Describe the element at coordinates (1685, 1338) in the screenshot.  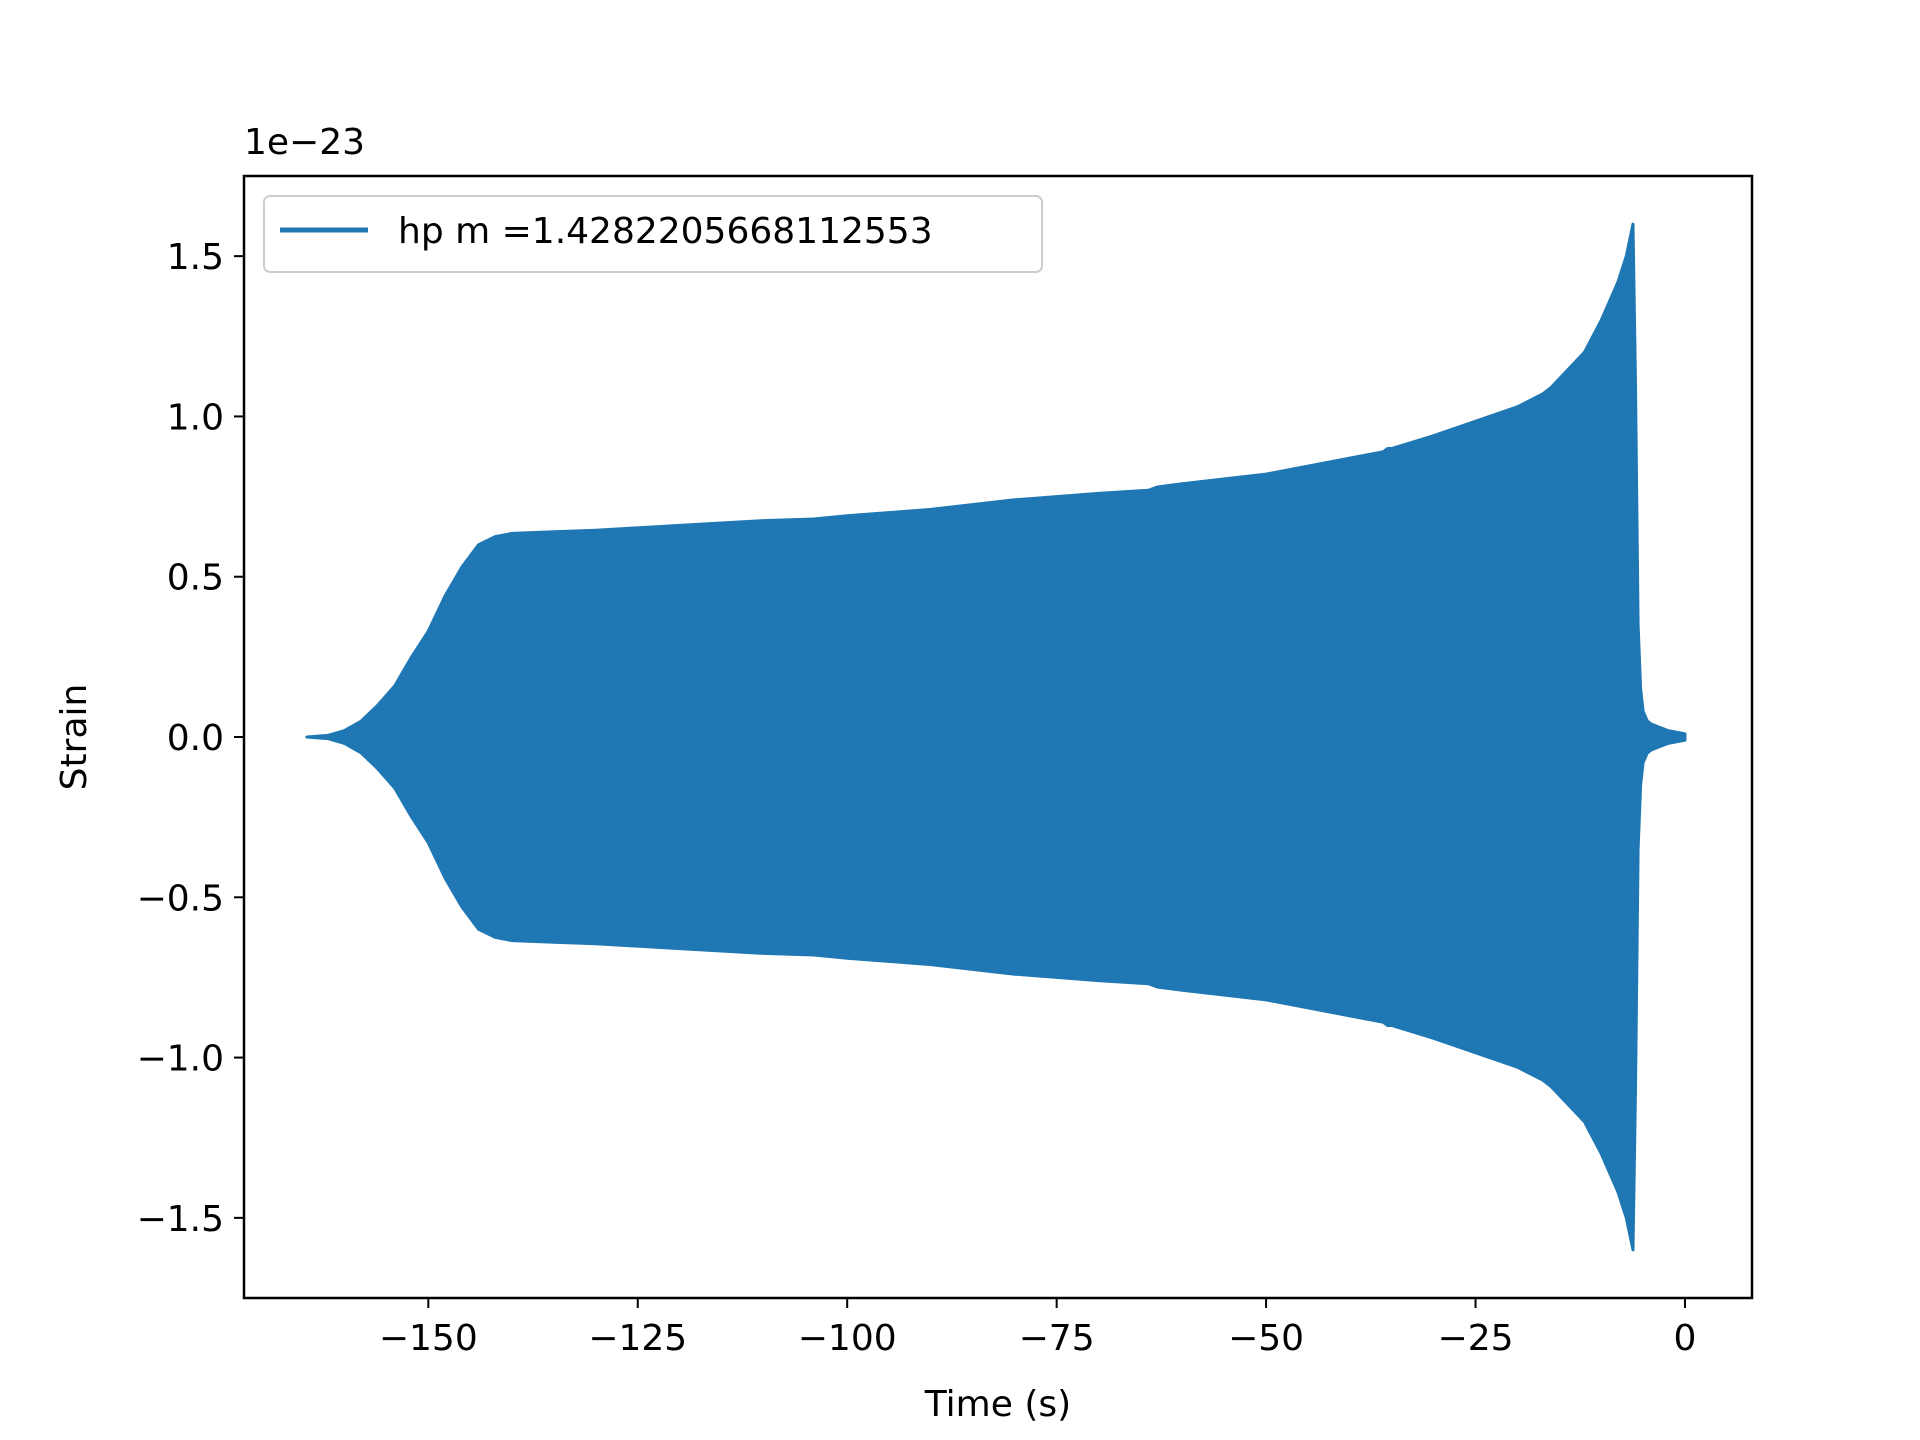
I see `x-tick-label: 0` at that location.